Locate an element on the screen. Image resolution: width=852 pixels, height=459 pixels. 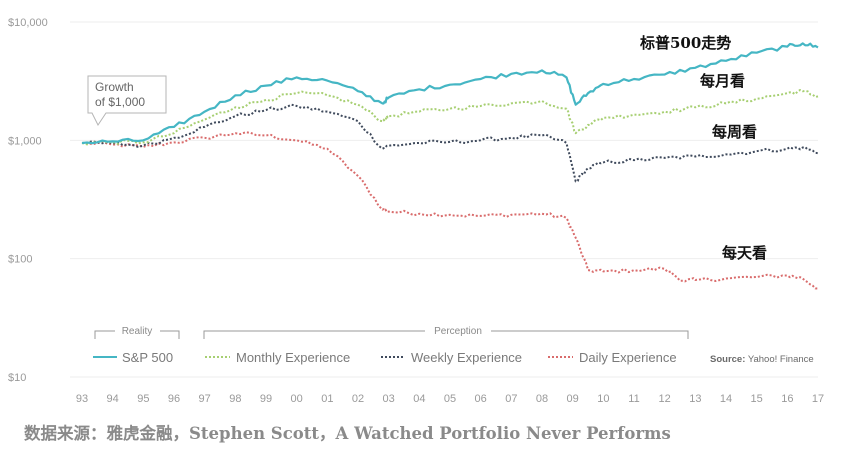
annotation-monthly: 每月看 is located at coordinates (722, 81).